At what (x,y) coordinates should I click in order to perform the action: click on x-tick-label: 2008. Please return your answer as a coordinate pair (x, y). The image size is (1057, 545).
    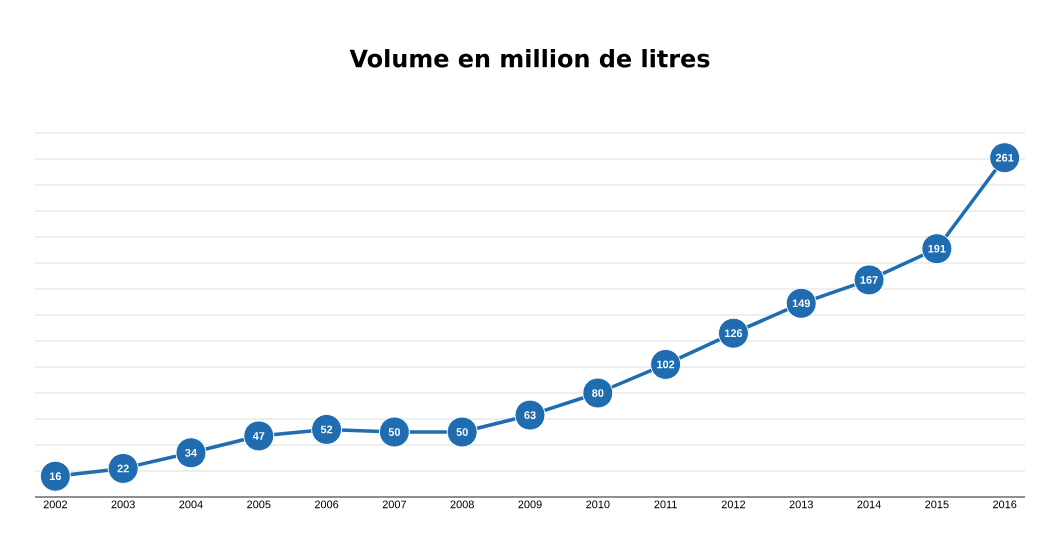
    Looking at the image, I should click on (462, 504).